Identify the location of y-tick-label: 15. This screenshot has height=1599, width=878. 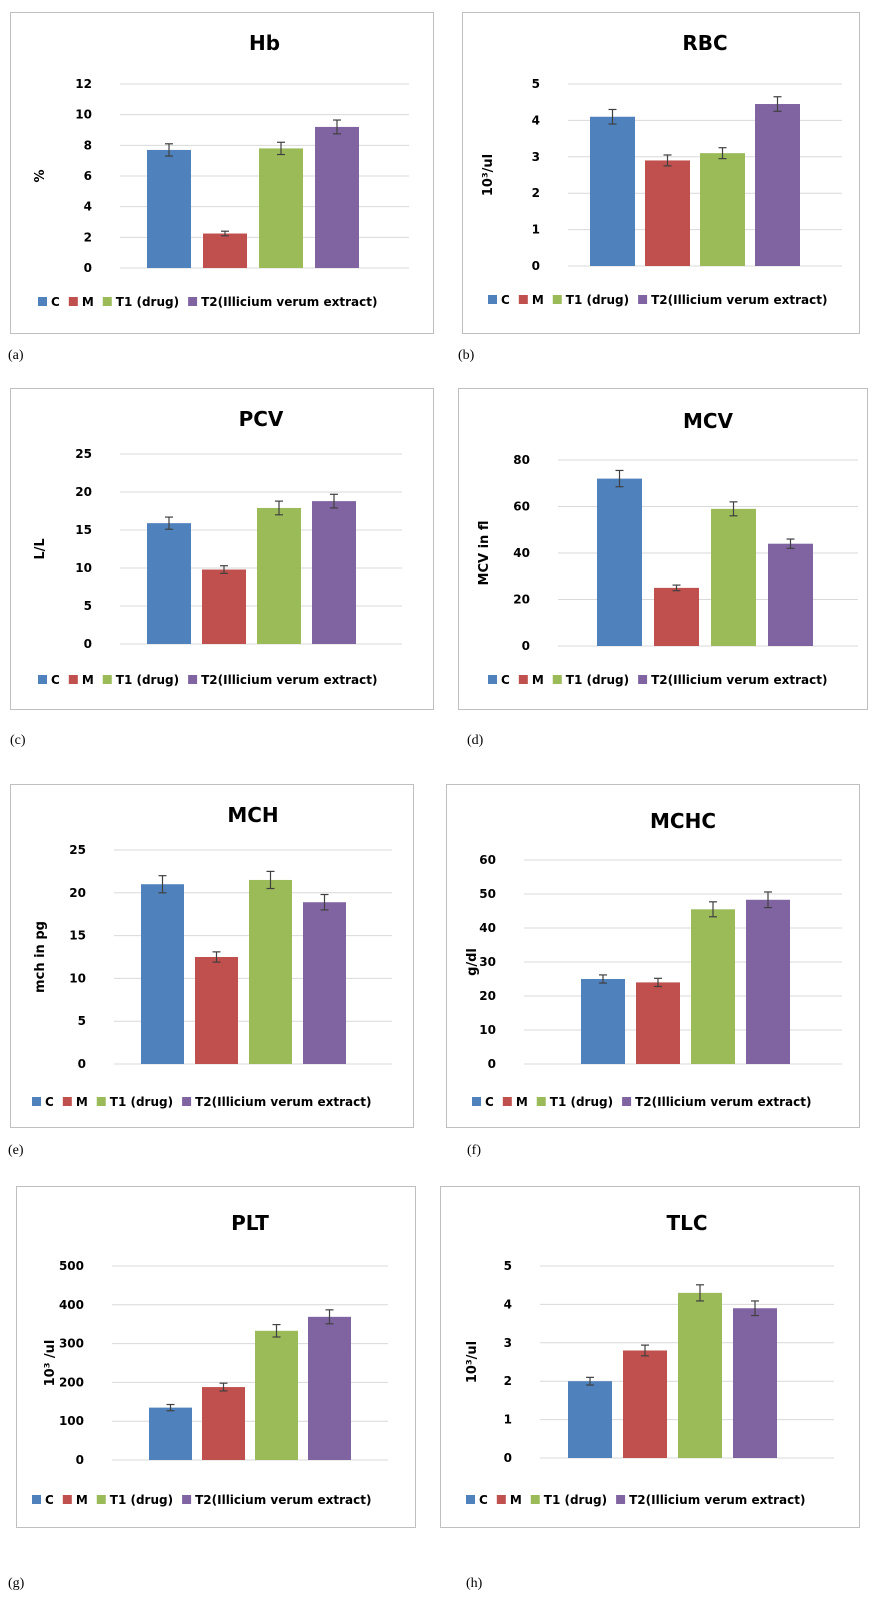
(77, 936).